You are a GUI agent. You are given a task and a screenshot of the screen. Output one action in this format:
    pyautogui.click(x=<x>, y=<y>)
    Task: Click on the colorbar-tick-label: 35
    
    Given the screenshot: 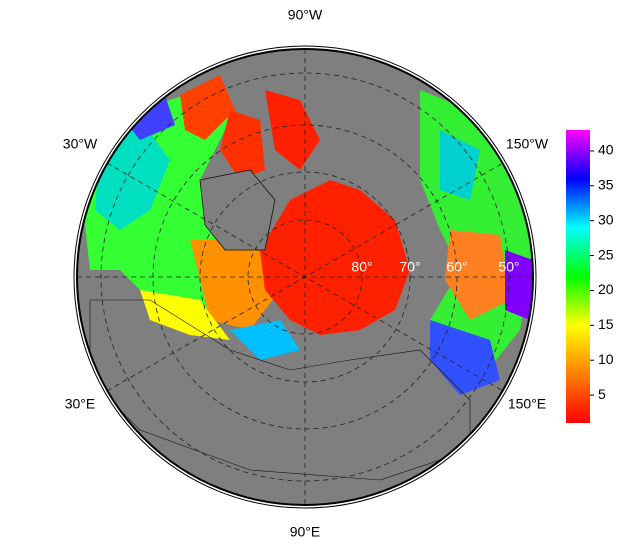 What is the action you would take?
    pyautogui.click(x=606, y=185)
    